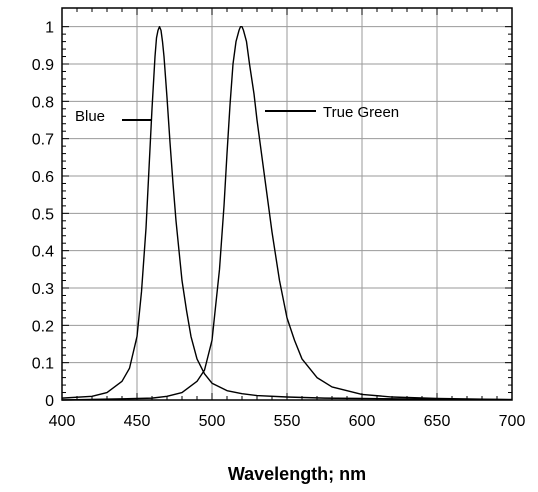 The width and height of the screenshot is (538, 492). Describe the element at coordinates (43, 140) in the screenshot. I see `y-tick-label: 0.7` at that location.